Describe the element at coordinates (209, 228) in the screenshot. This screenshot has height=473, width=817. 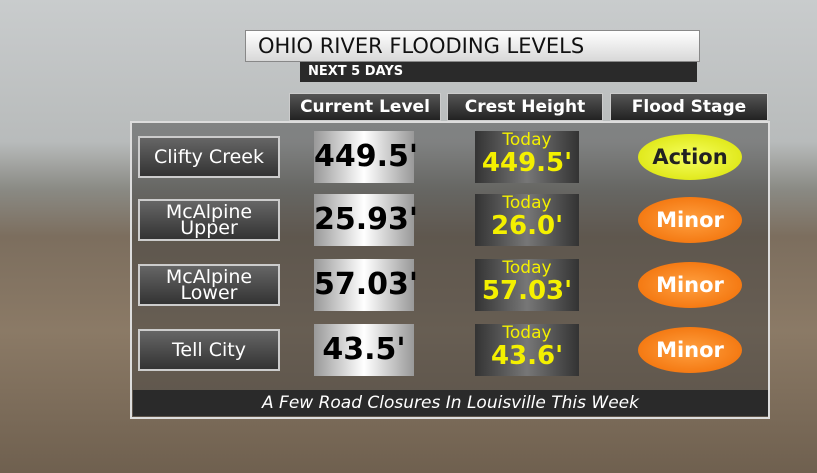
I see `location-line: Upper` at that location.